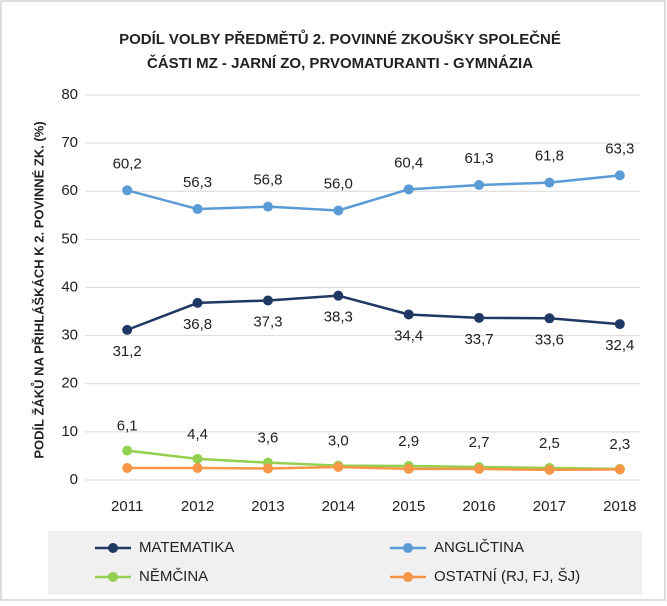  I want to click on y-tick-label: 50, so click(69, 238).